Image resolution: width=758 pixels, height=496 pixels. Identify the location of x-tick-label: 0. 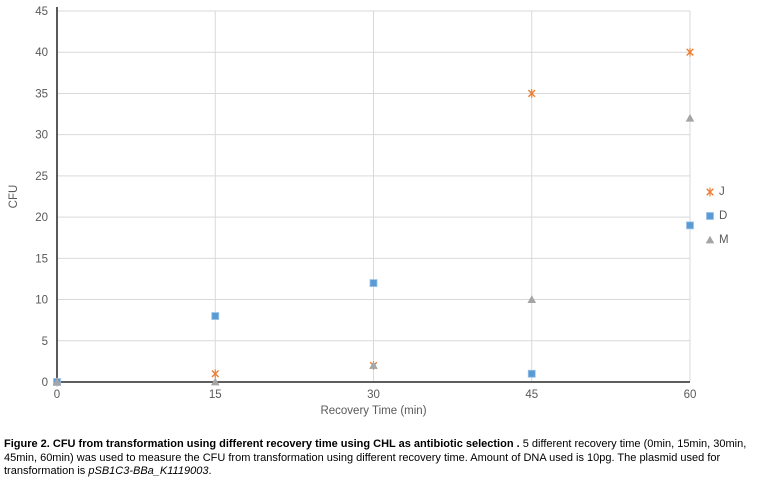
(57, 395).